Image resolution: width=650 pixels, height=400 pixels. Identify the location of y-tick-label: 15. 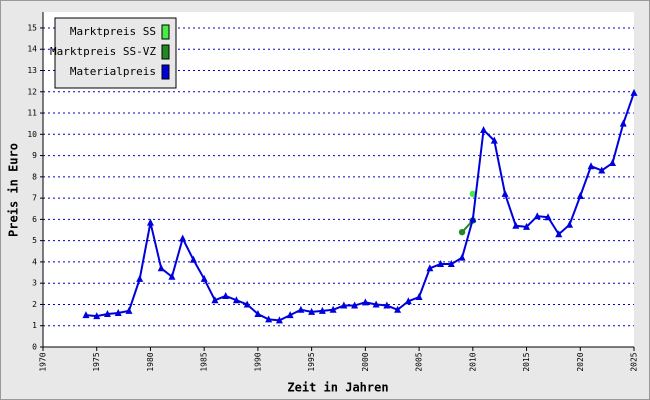
(32, 27).